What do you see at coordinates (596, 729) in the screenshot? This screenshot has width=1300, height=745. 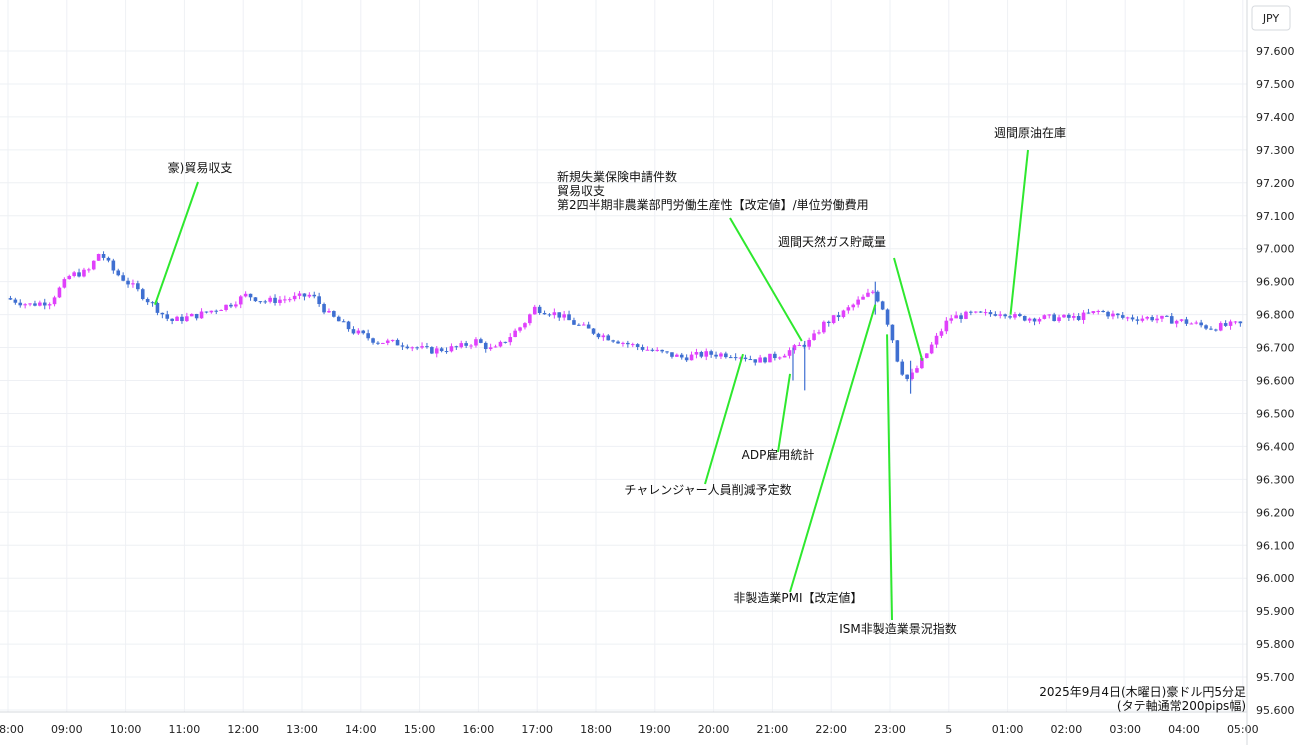 I see `x-tick-label: 18:00` at bounding box center [596, 729].